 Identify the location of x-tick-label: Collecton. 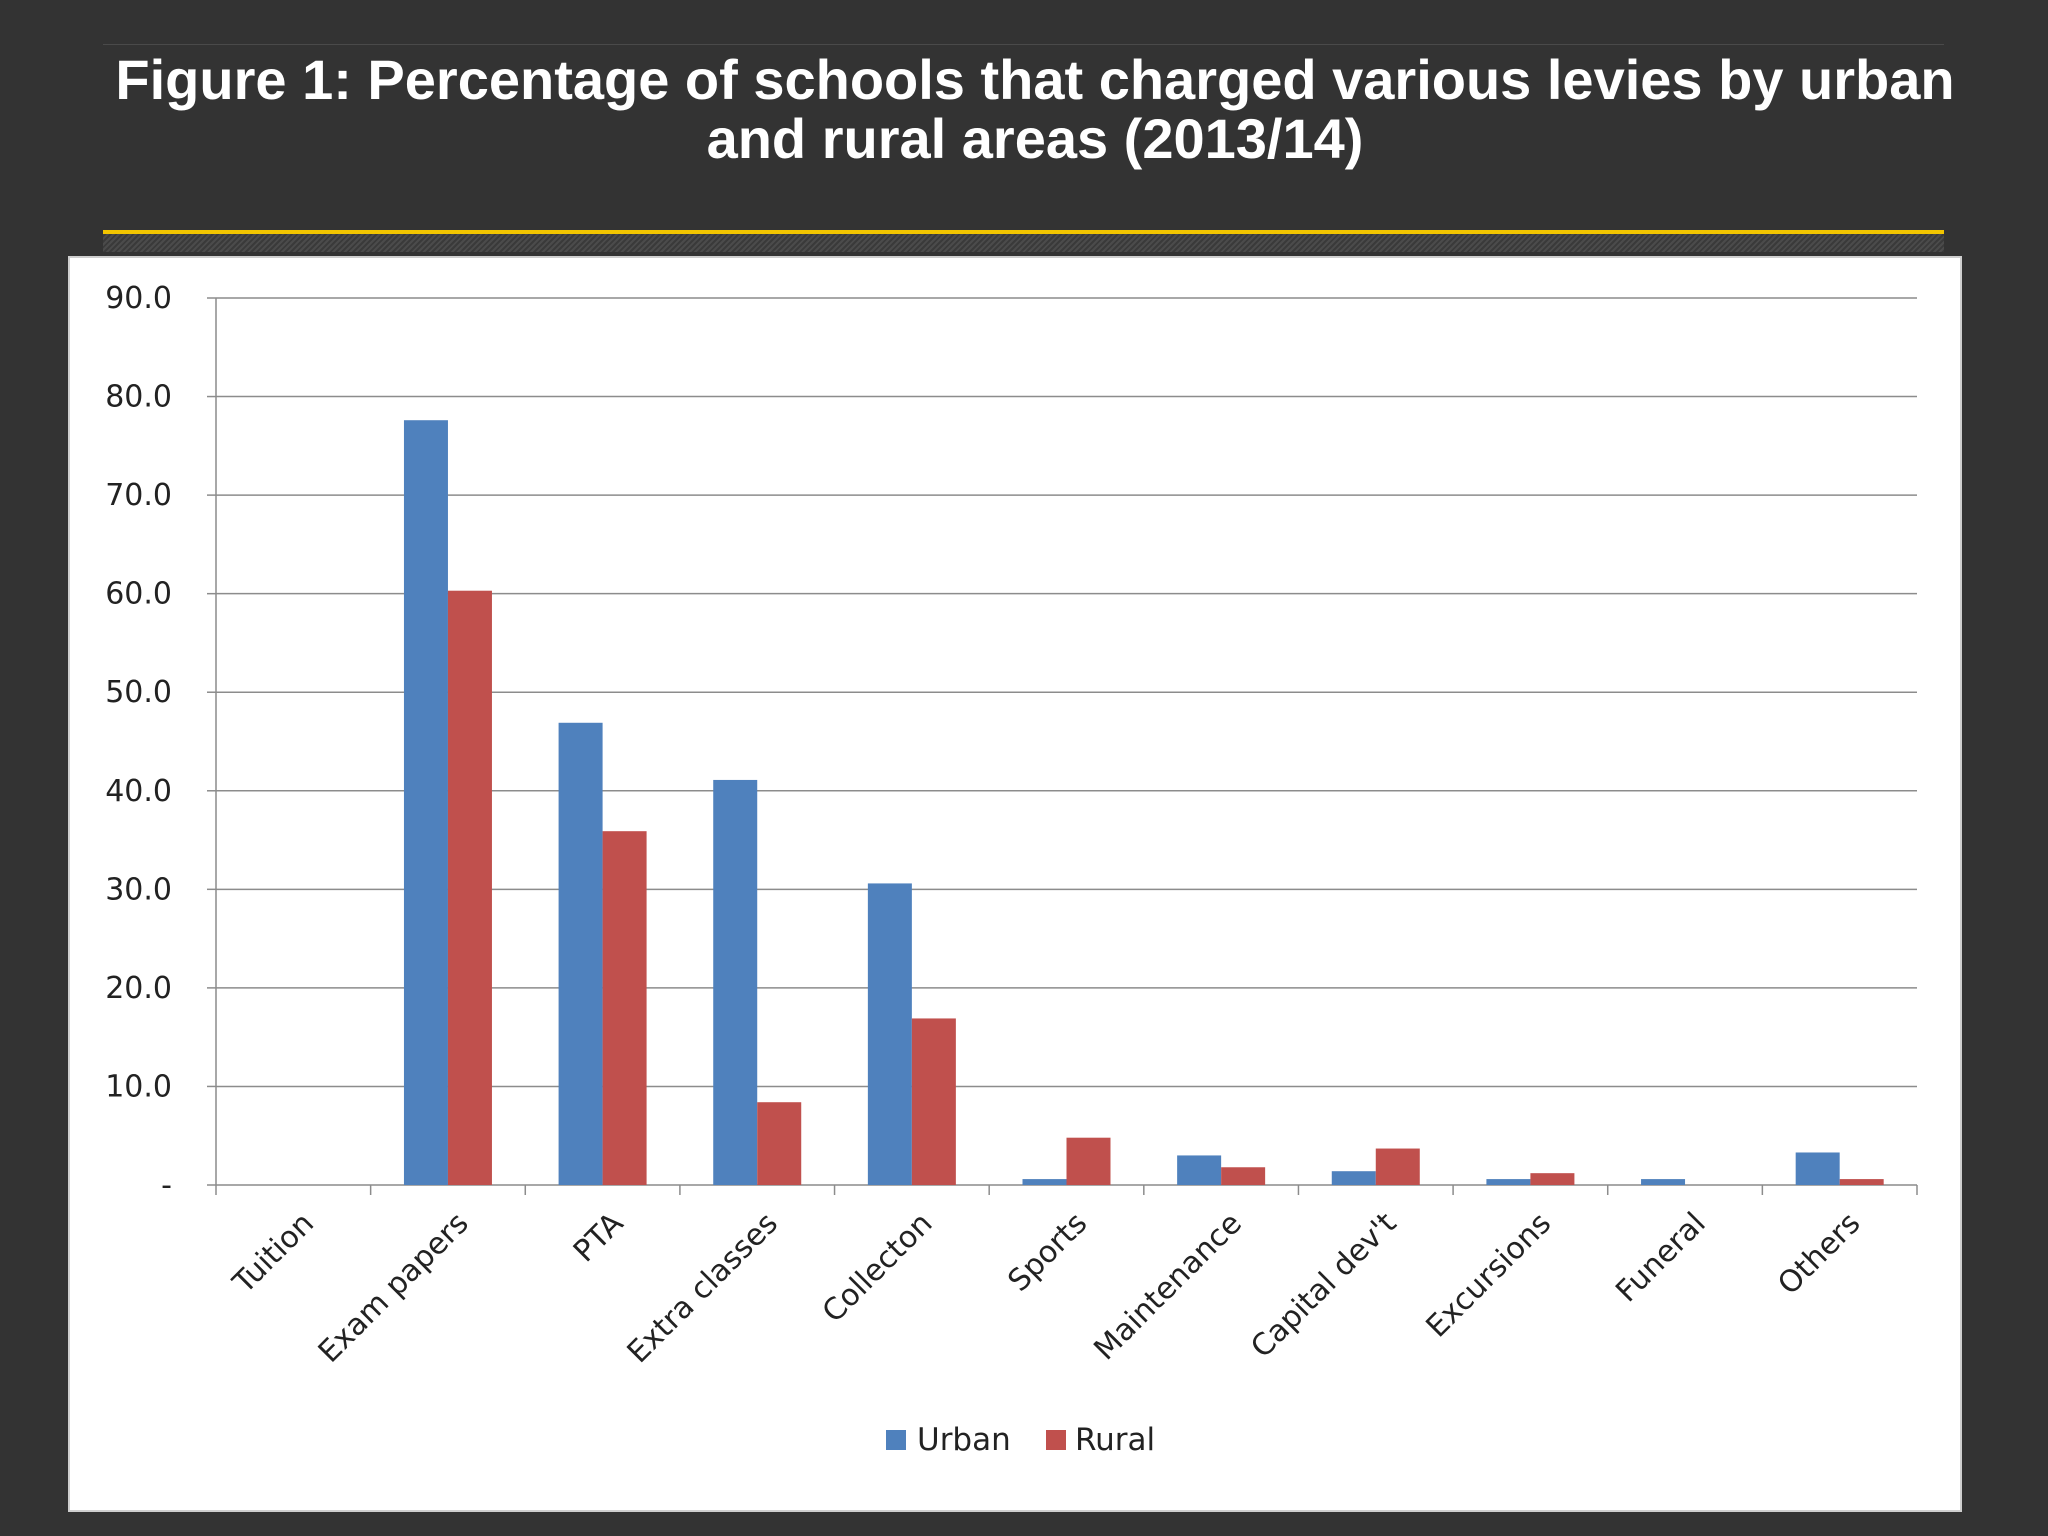
(878, 1268).